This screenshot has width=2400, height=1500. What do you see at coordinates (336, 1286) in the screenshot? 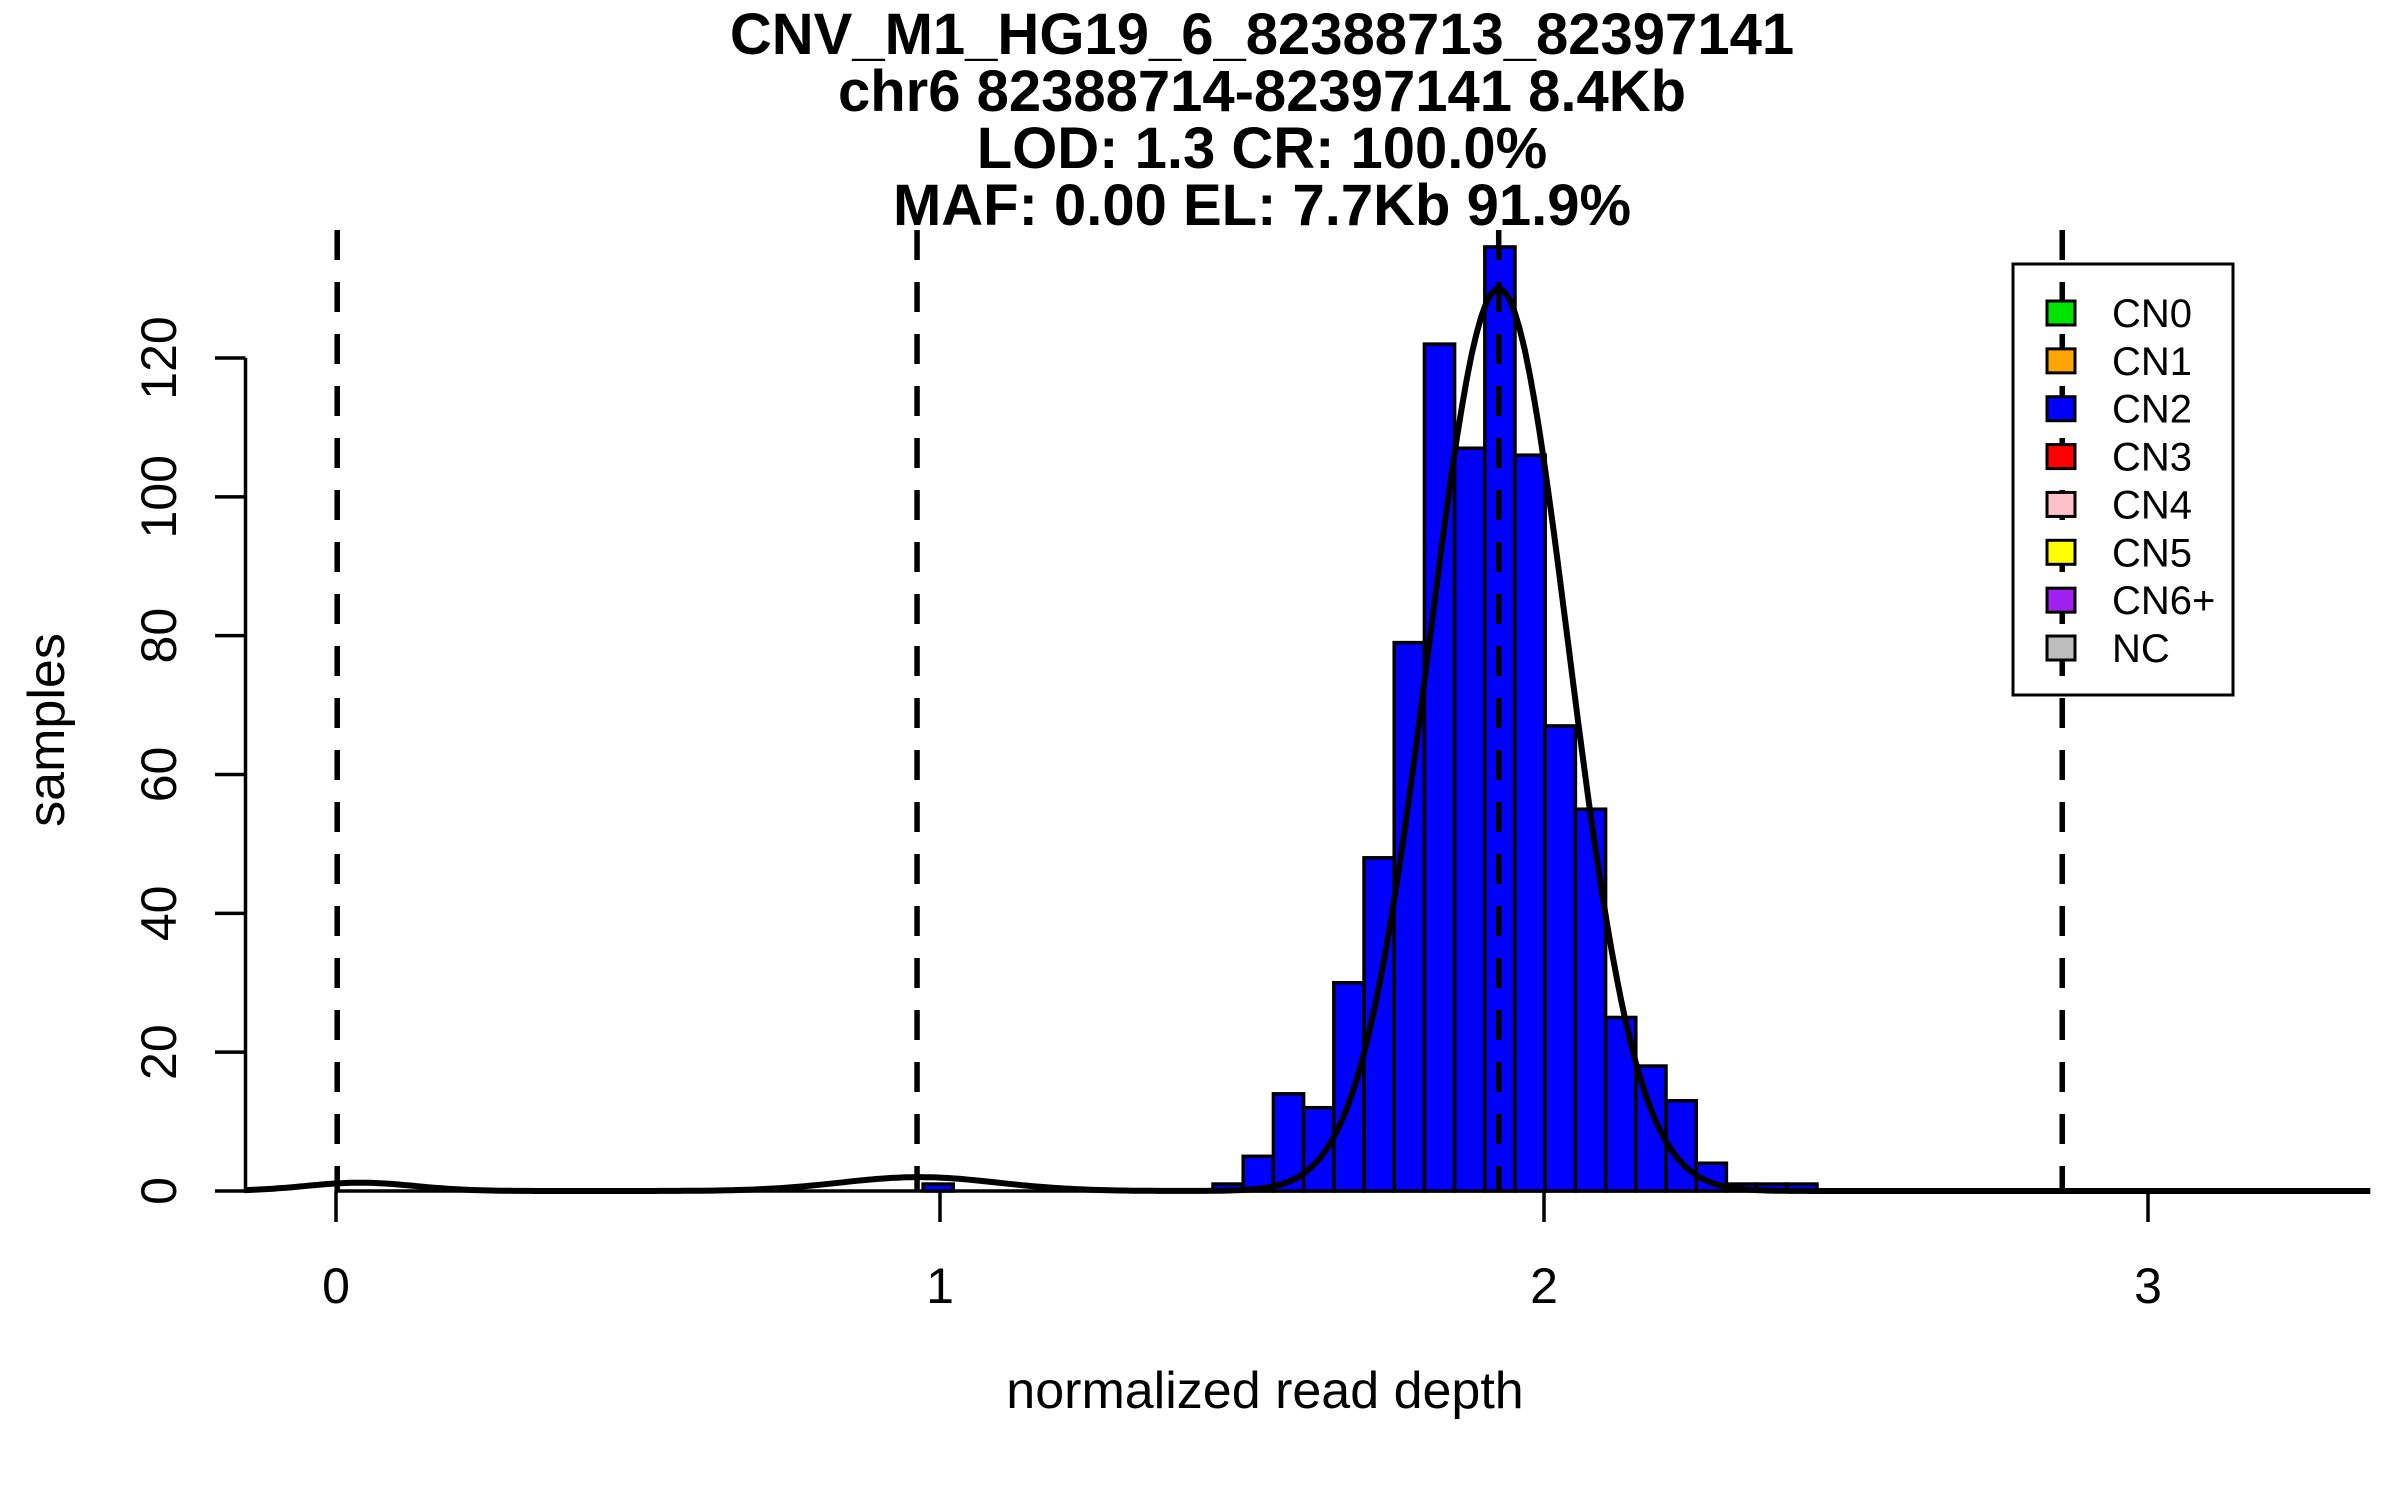
I see `x-tick-label: 0` at bounding box center [336, 1286].